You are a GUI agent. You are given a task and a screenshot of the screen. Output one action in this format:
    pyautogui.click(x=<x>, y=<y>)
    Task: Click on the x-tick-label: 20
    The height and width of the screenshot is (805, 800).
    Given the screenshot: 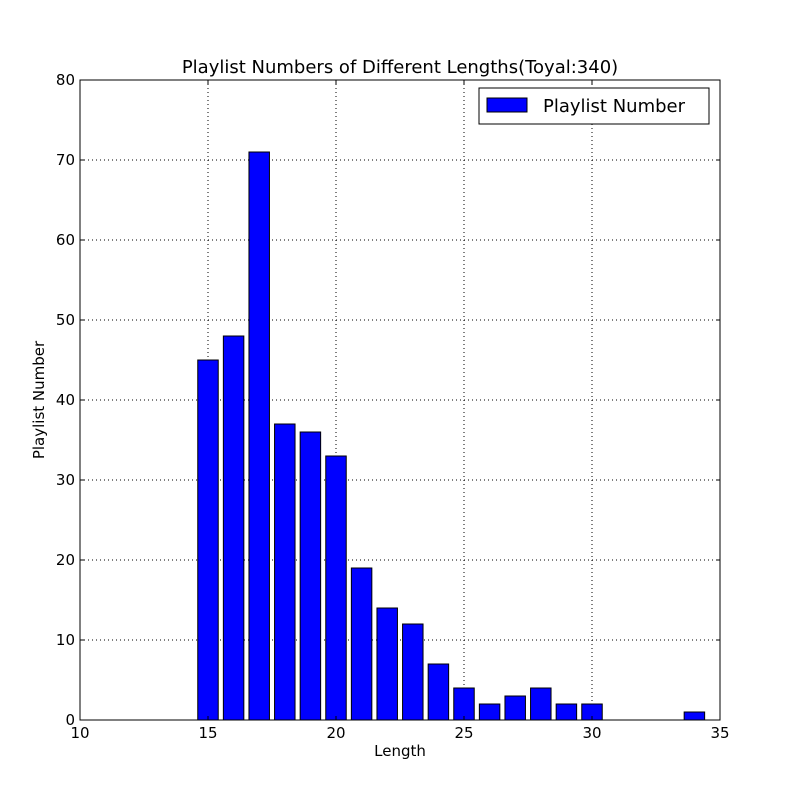 What is the action you would take?
    pyautogui.click(x=335, y=733)
    